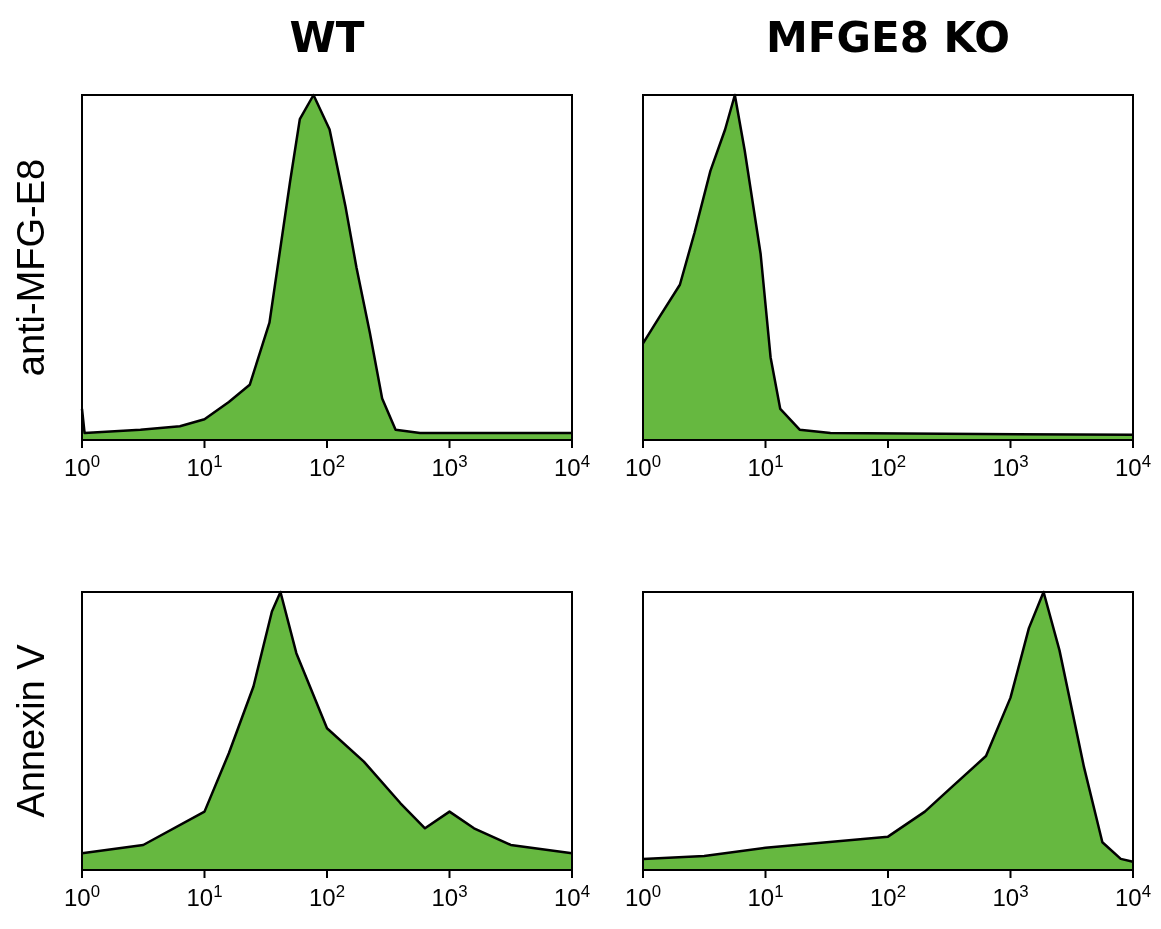 The image size is (1161, 929). What do you see at coordinates (327, 37) in the screenshot?
I see `chart-title: WT` at bounding box center [327, 37].